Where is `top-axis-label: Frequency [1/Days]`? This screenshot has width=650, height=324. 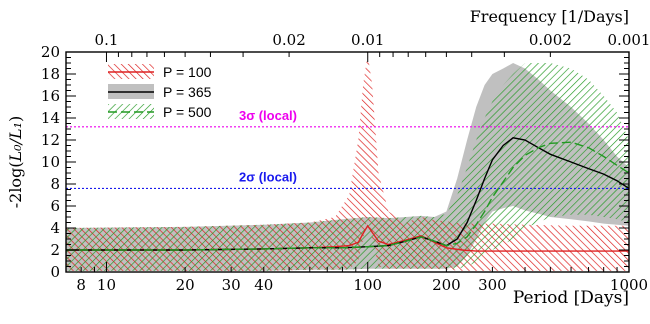 top-axis-label: Frequency [1/Days] is located at coordinates (549, 16).